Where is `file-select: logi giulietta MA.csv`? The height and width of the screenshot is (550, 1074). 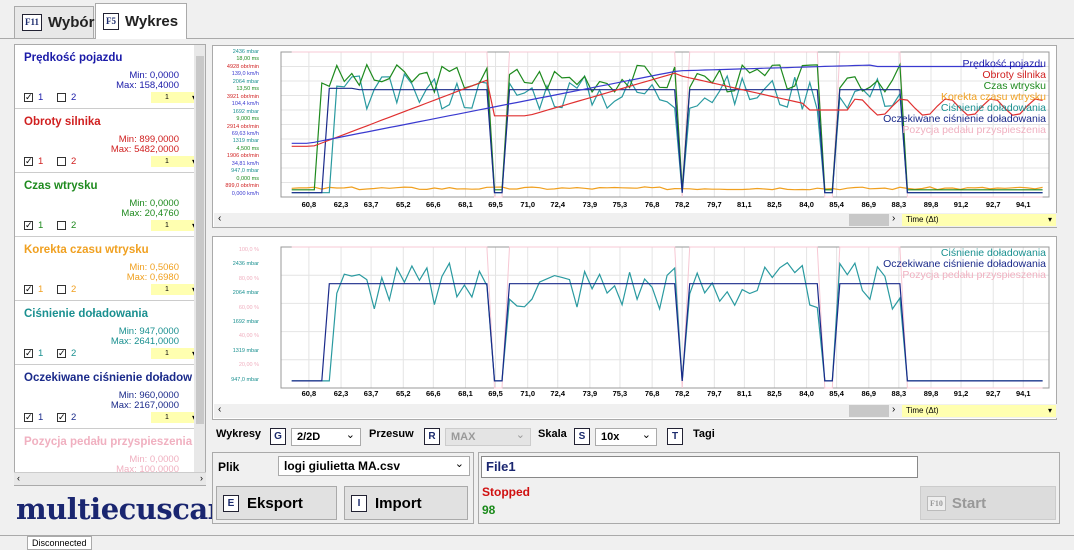
file-select: logi giulietta MA.csv is located at coordinates (374, 465).